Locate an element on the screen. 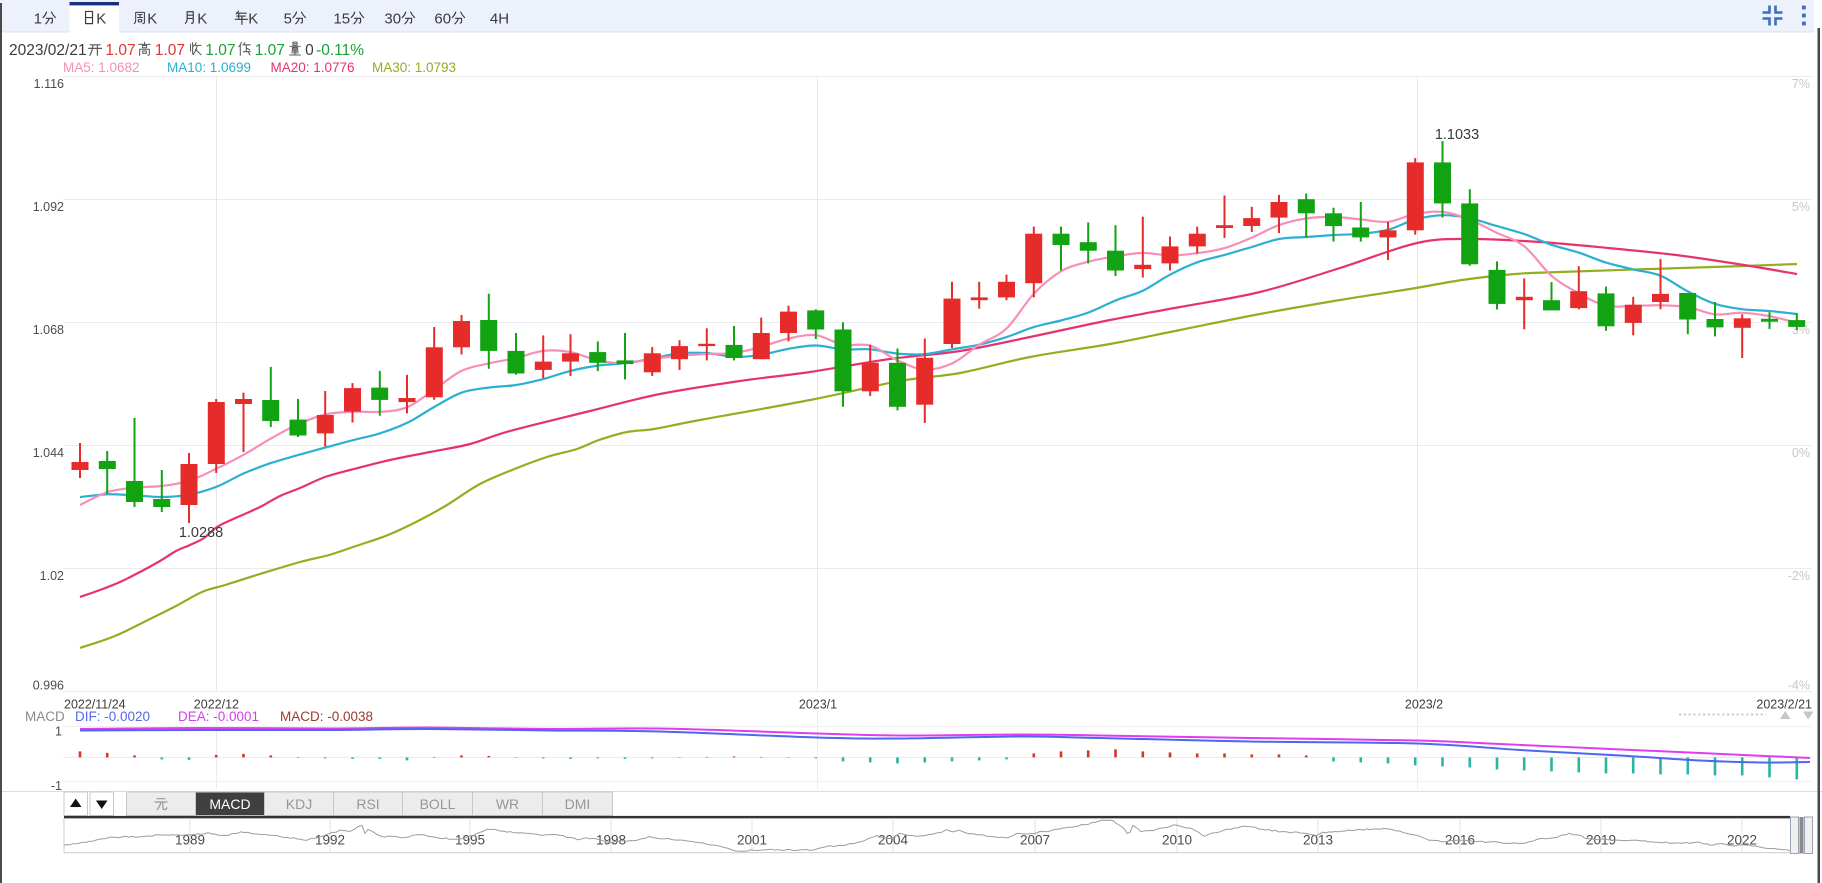 Image resolution: width=1822 pixels, height=883 pixels. svg-text: 0% is located at coordinates (1801, 453).